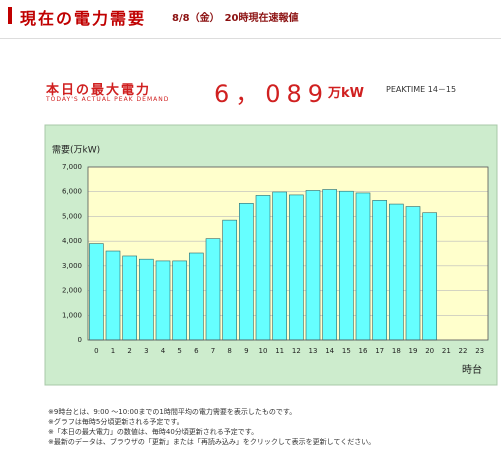  Describe the element at coordinates (329, 351) in the screenshot. I see `x-tick-label: 14` at that location.